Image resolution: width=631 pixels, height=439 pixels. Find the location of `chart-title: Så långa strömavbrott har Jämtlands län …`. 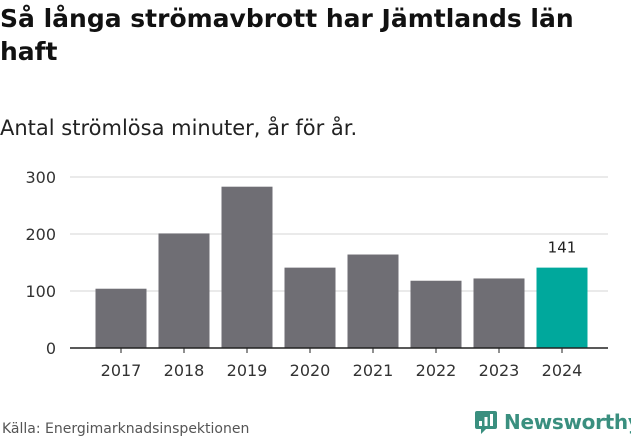

chart-title: Så långa strömavbrott har Jämtlands län … is located at coordinates (287, 35).